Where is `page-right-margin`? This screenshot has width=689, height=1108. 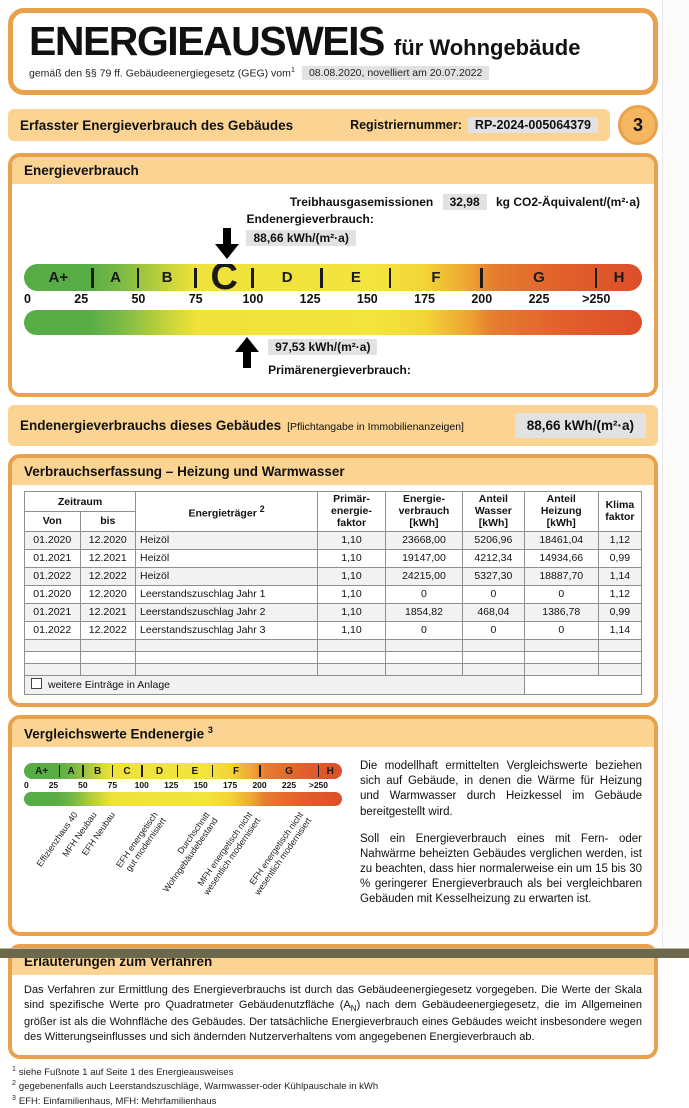
page-right-margin is located at coordinates (675, 474).